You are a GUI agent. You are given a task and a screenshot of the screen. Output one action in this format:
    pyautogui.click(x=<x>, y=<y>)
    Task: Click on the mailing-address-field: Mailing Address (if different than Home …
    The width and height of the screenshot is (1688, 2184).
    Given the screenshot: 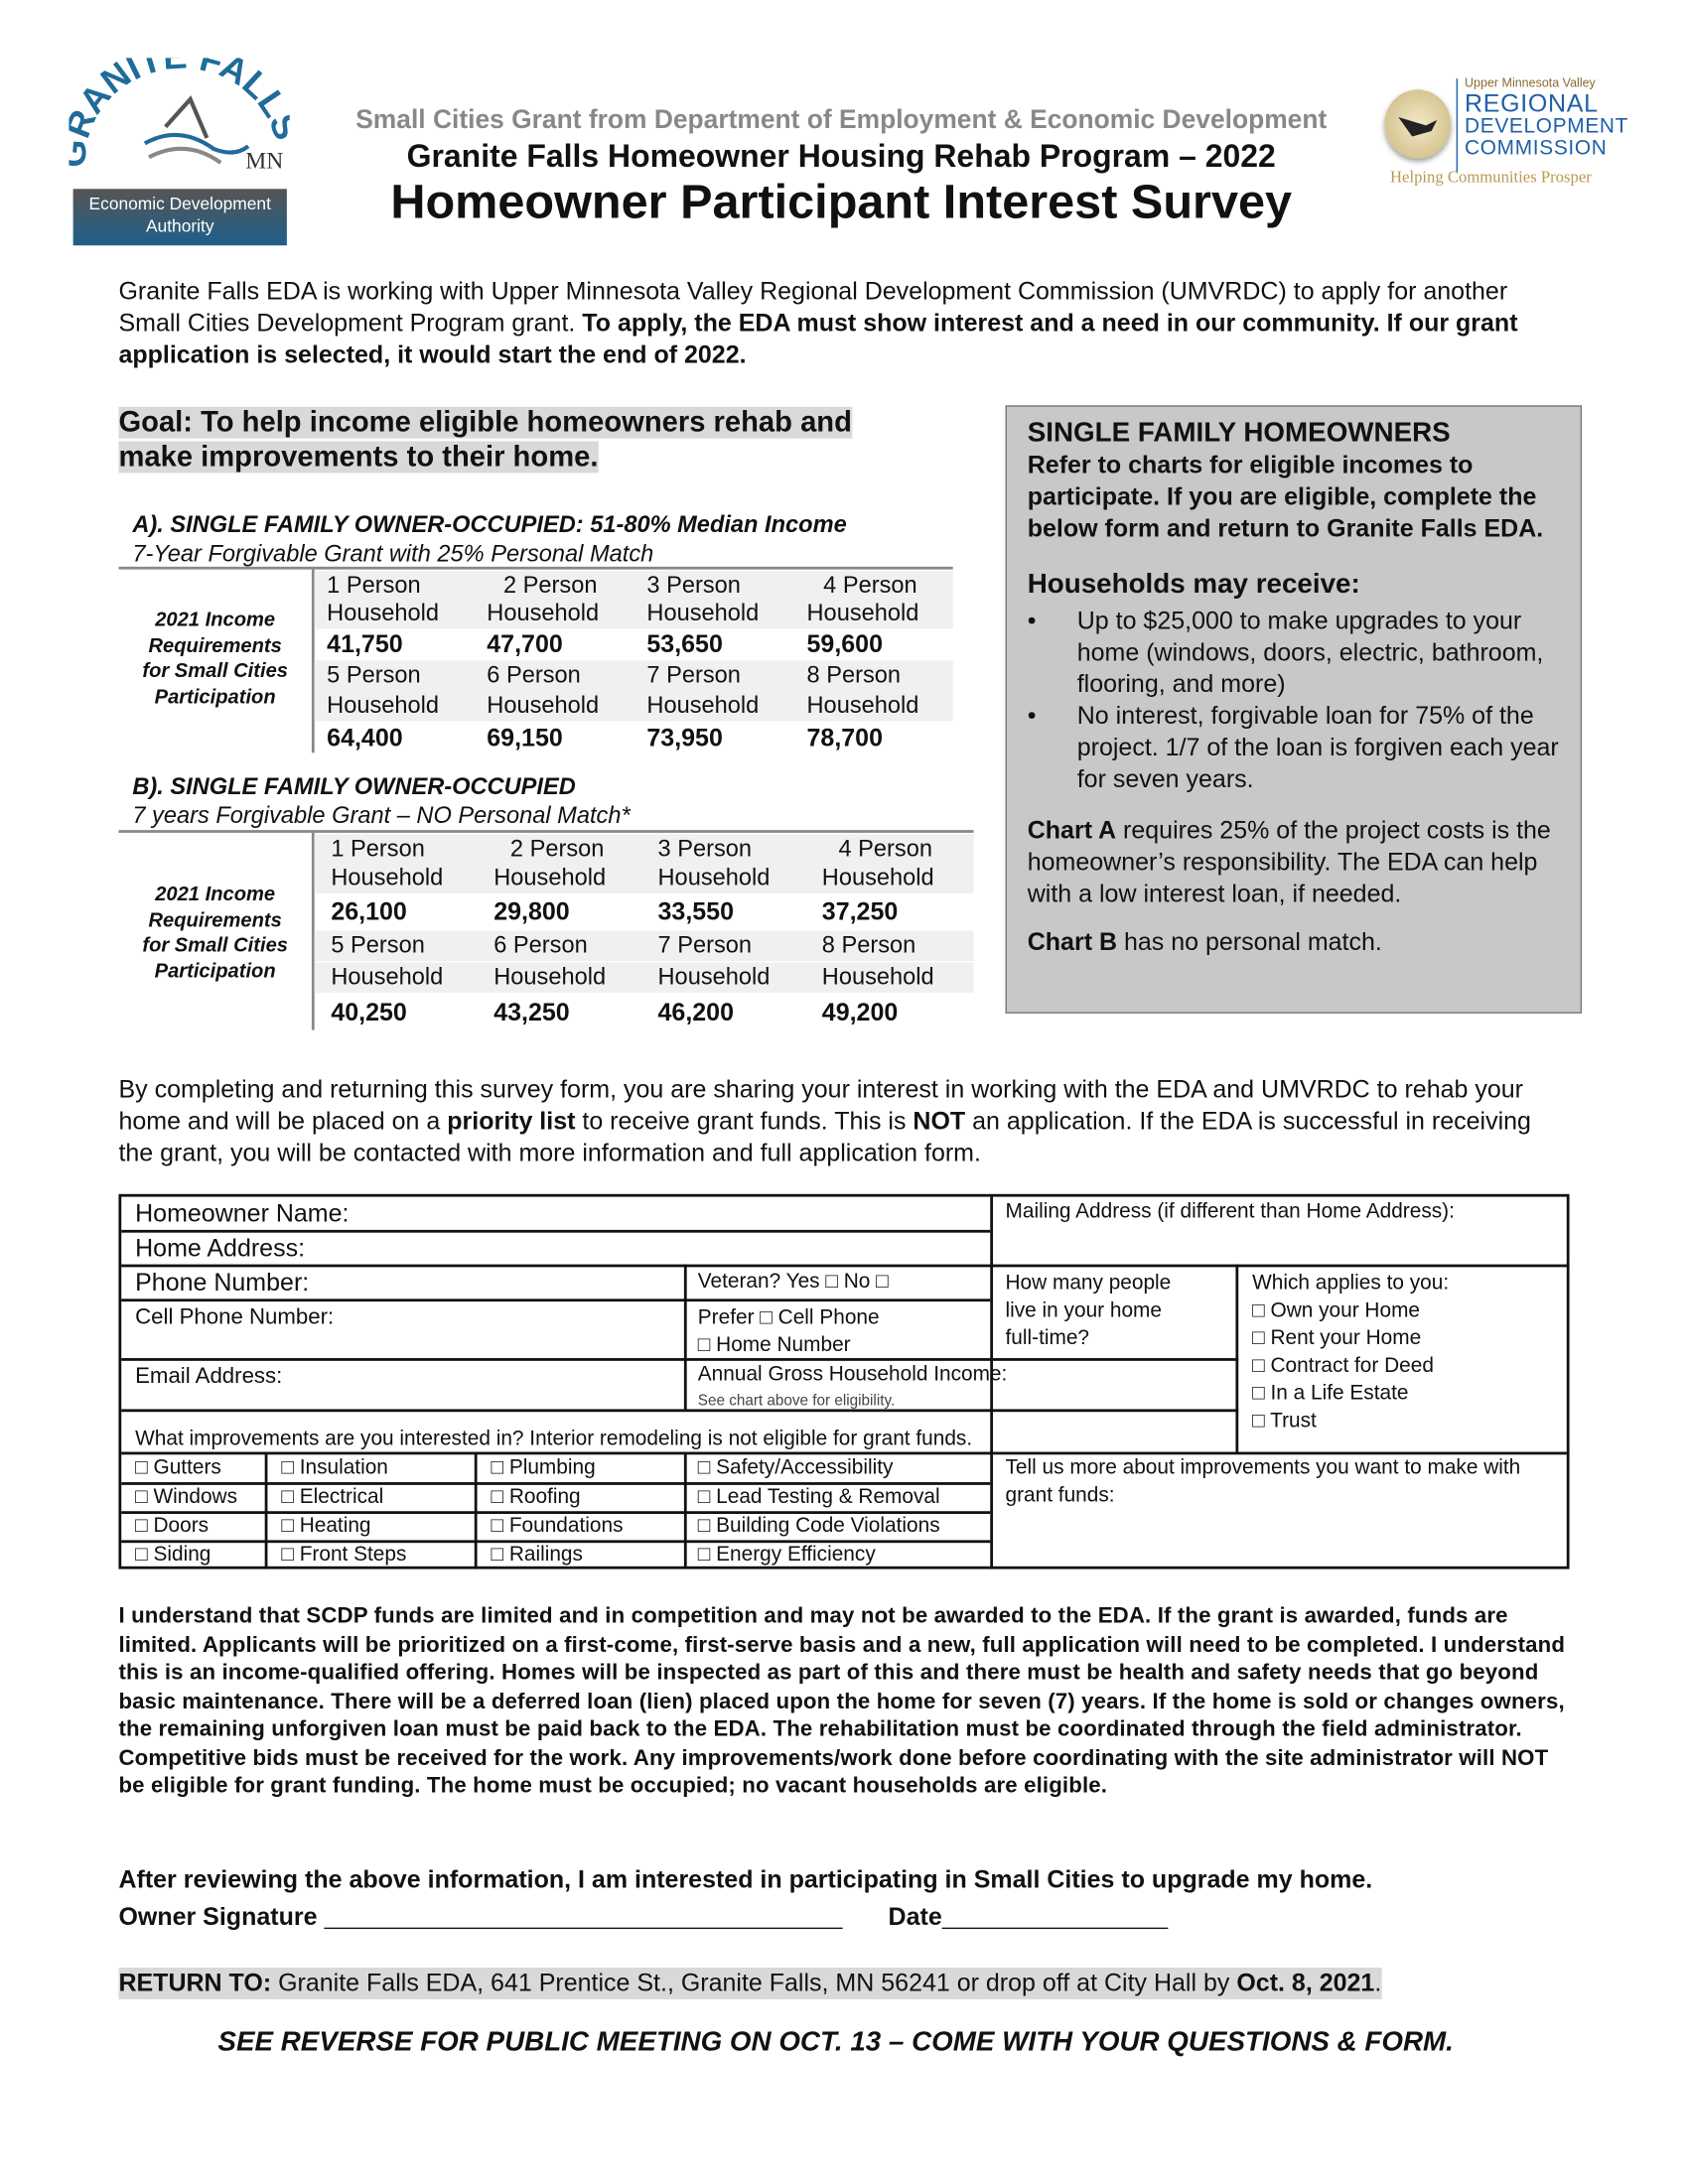 What is the action you would take?
    pyautogui.click(x=1230, y=1211)
    